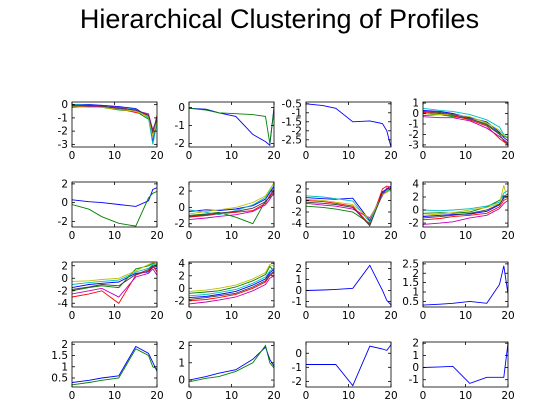 The image size is (559, 419). I want to click on subplot-1: 0 10 200-1-2-3, so click(111, 130).